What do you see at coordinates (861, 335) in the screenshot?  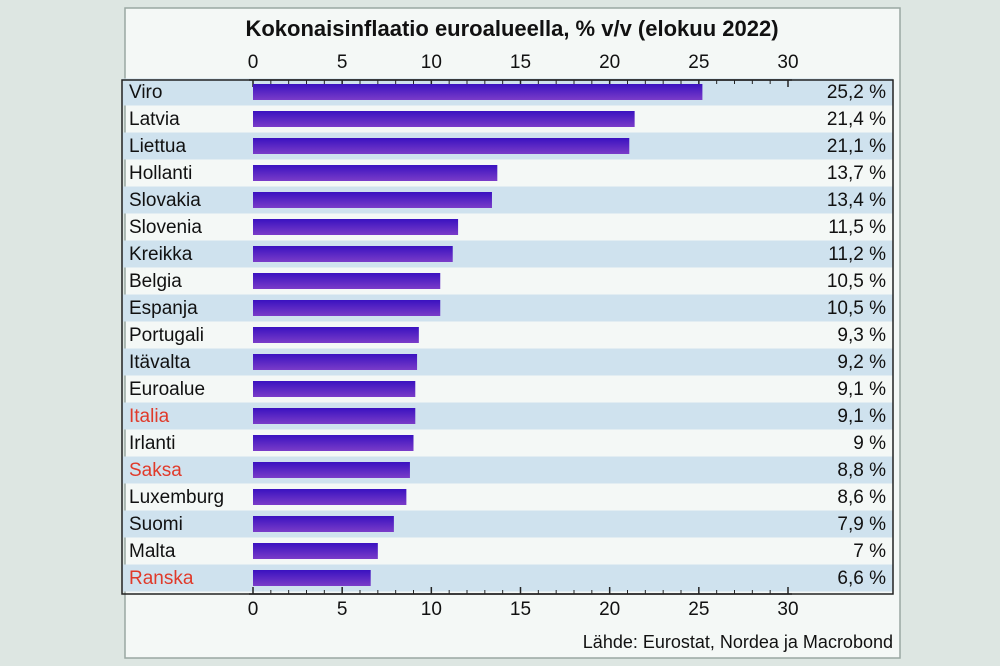 I see `value-label: 9,3 %` at bounding box center [861, 335].